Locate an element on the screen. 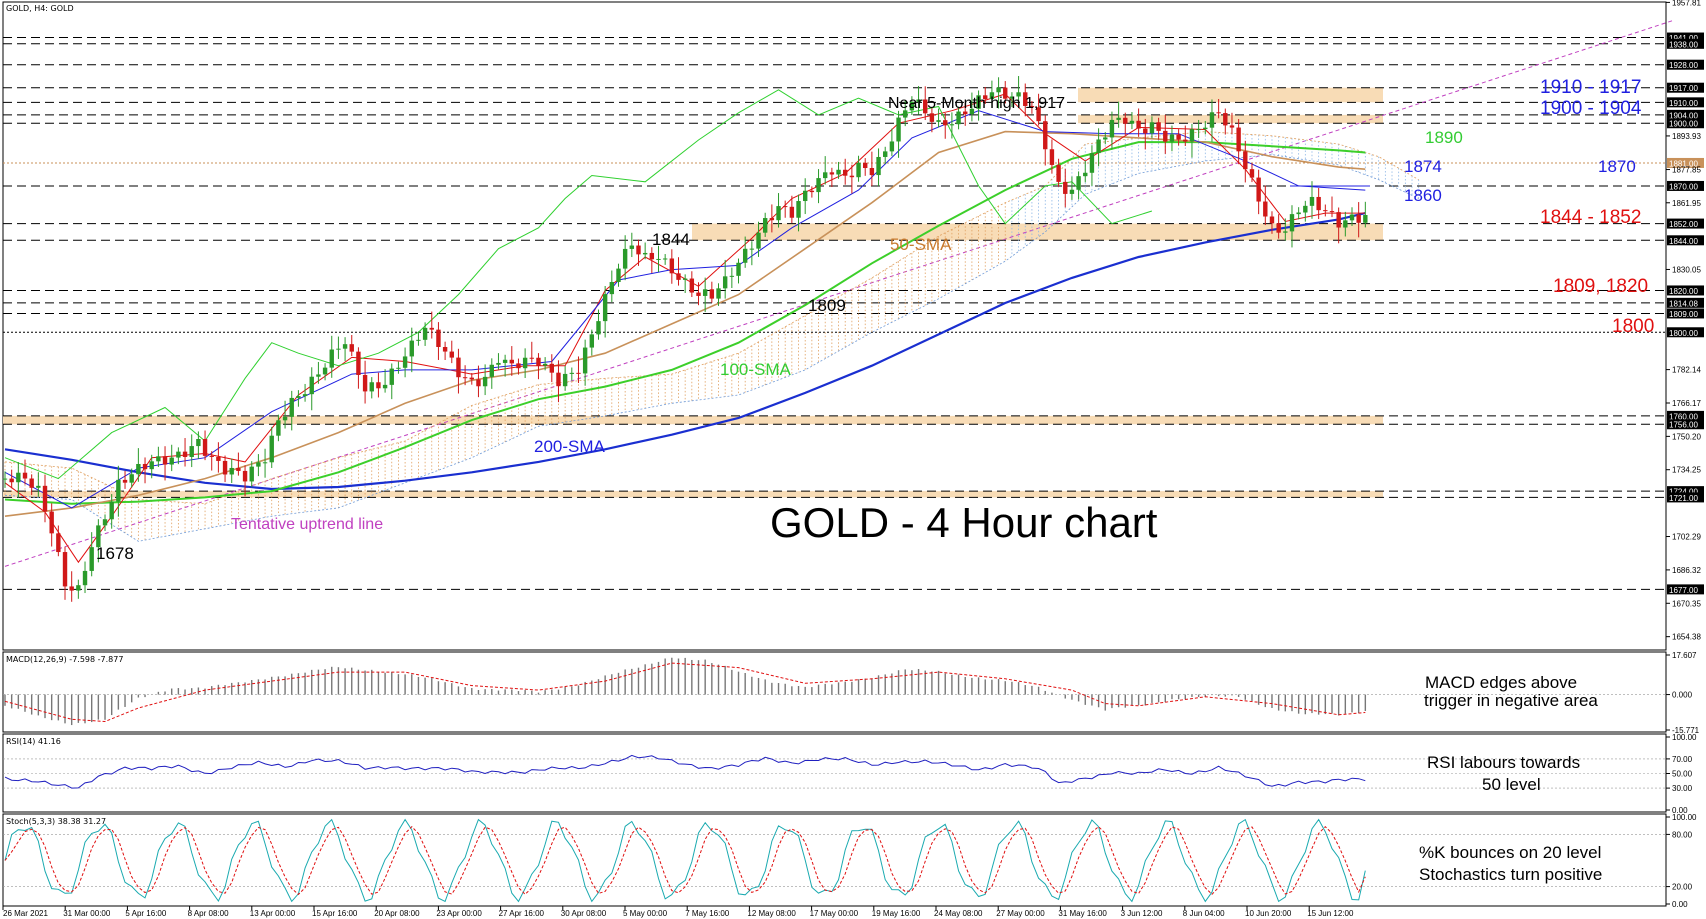  y-tick-label: 1686.32 is located at coordinates (1686, 570).